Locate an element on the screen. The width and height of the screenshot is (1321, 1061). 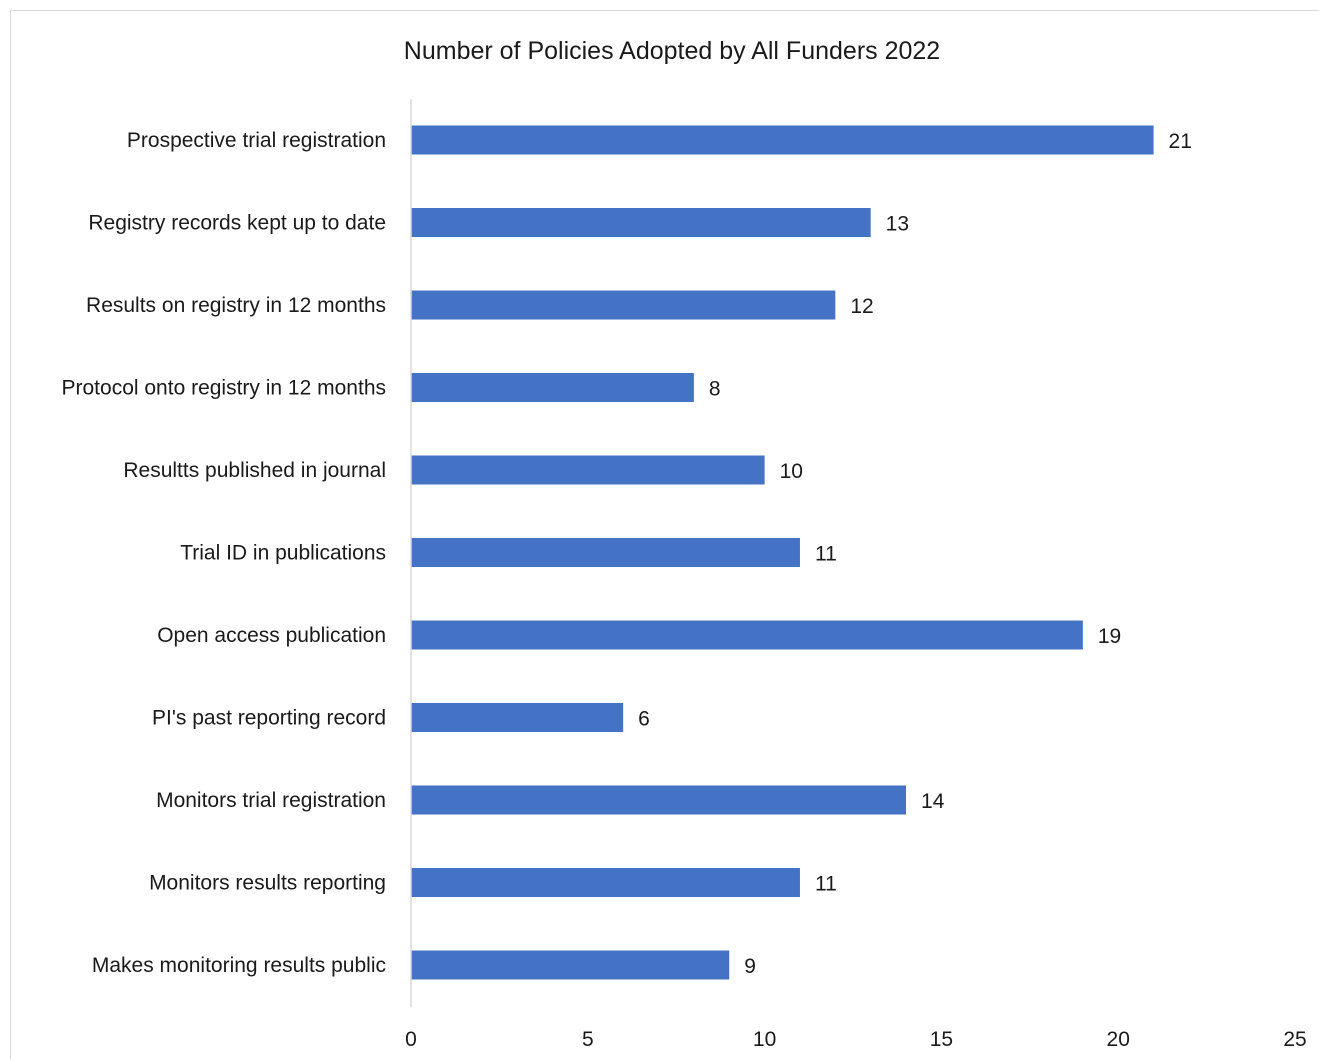
x-axis-ticks: 0 5 10 15 20 25 is located at coordinates (856, 1039).